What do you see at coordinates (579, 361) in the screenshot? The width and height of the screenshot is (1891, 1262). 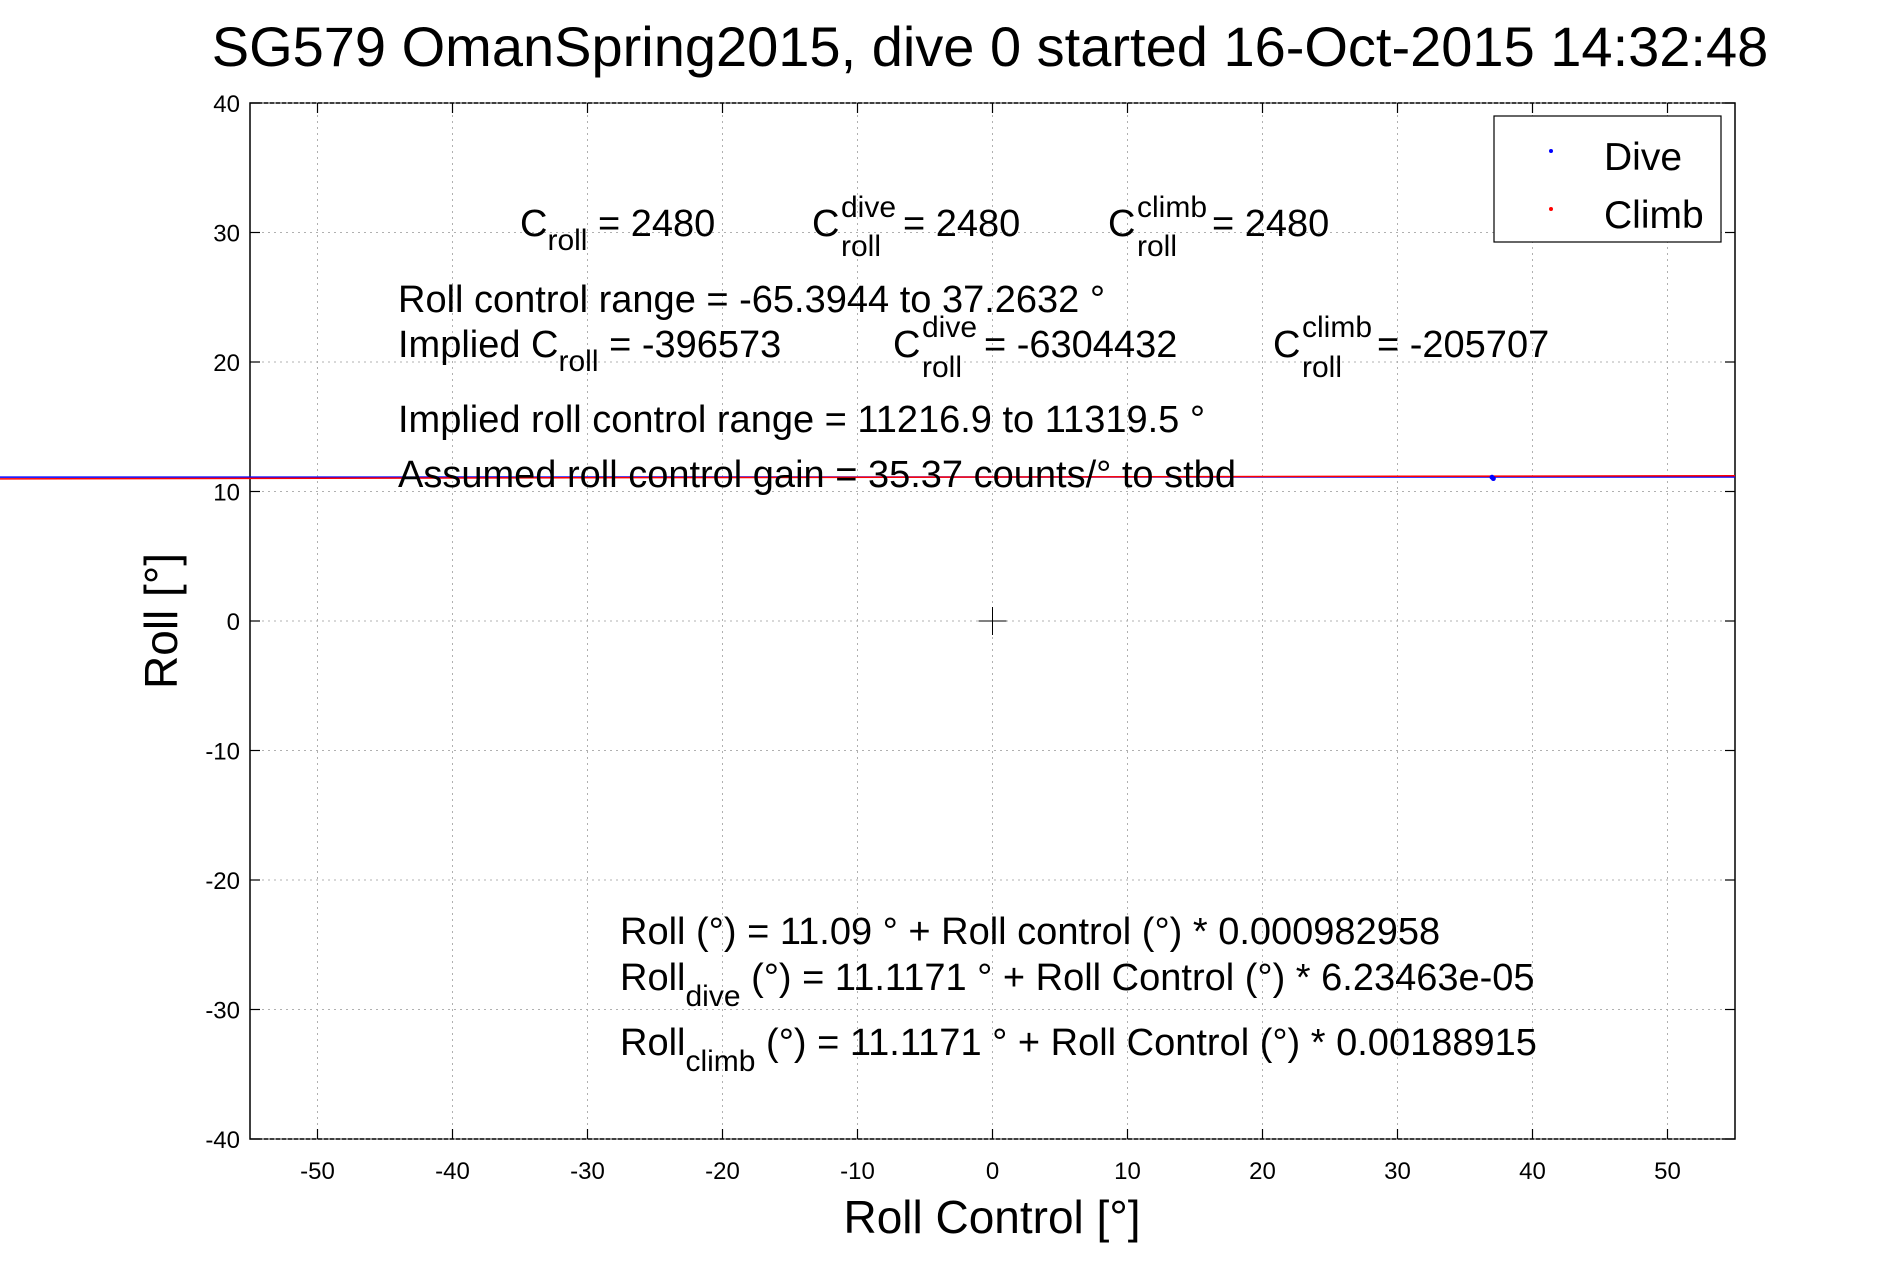 I see `implied-c-roll-sub: roll` at bounding box center [579, 361].